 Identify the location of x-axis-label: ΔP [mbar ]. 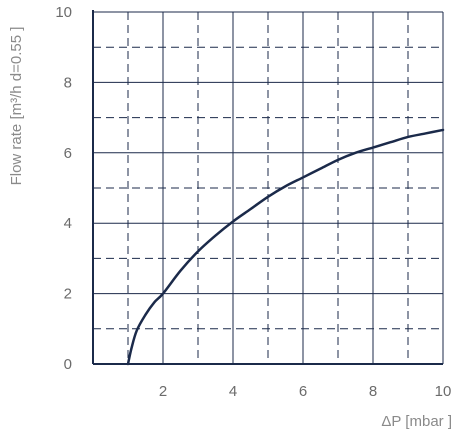
(416, 421).